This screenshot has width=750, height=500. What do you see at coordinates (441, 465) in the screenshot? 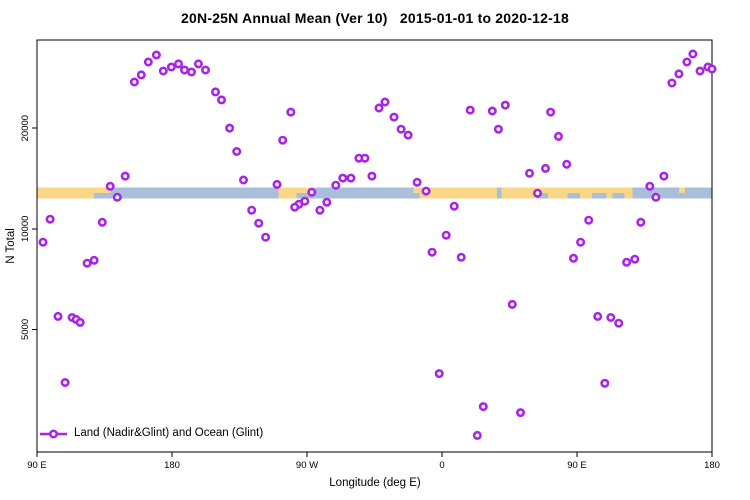
I see `x-tick-label: 0` at bounding box center [441, 465].